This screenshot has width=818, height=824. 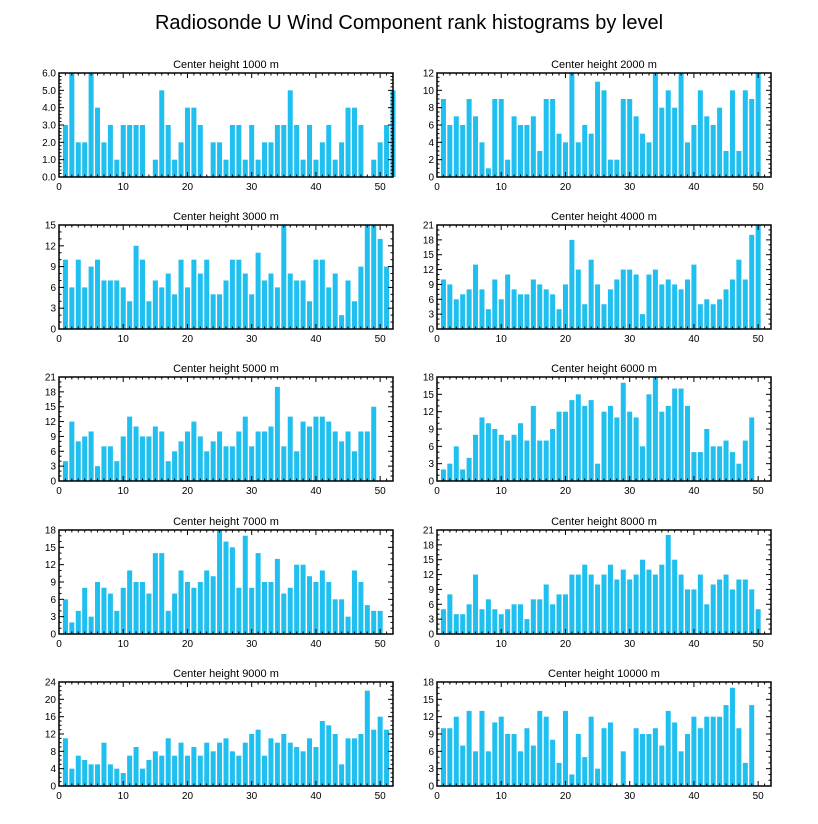 What do you see at coordinates (604, 674) in the screenshot?
I see `panel-title: Center height 10000 m` at bounding box center [604, 674].